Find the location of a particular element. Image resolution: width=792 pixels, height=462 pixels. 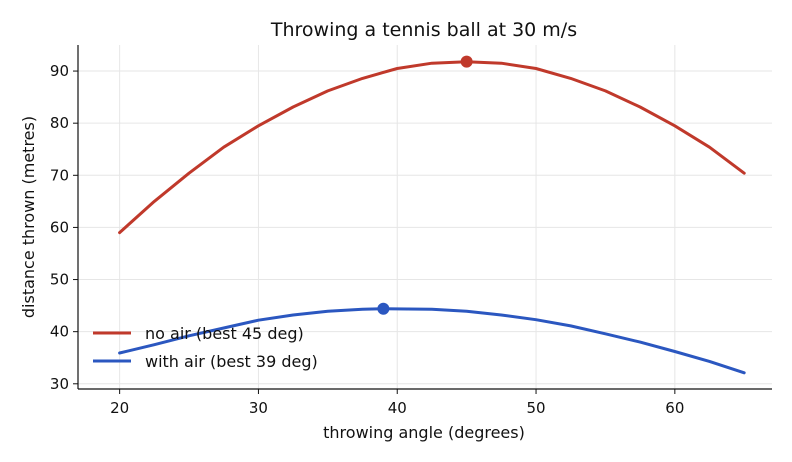

legend-label-no-air: no air (best 45 deg) is located at coordinates (224, 333).